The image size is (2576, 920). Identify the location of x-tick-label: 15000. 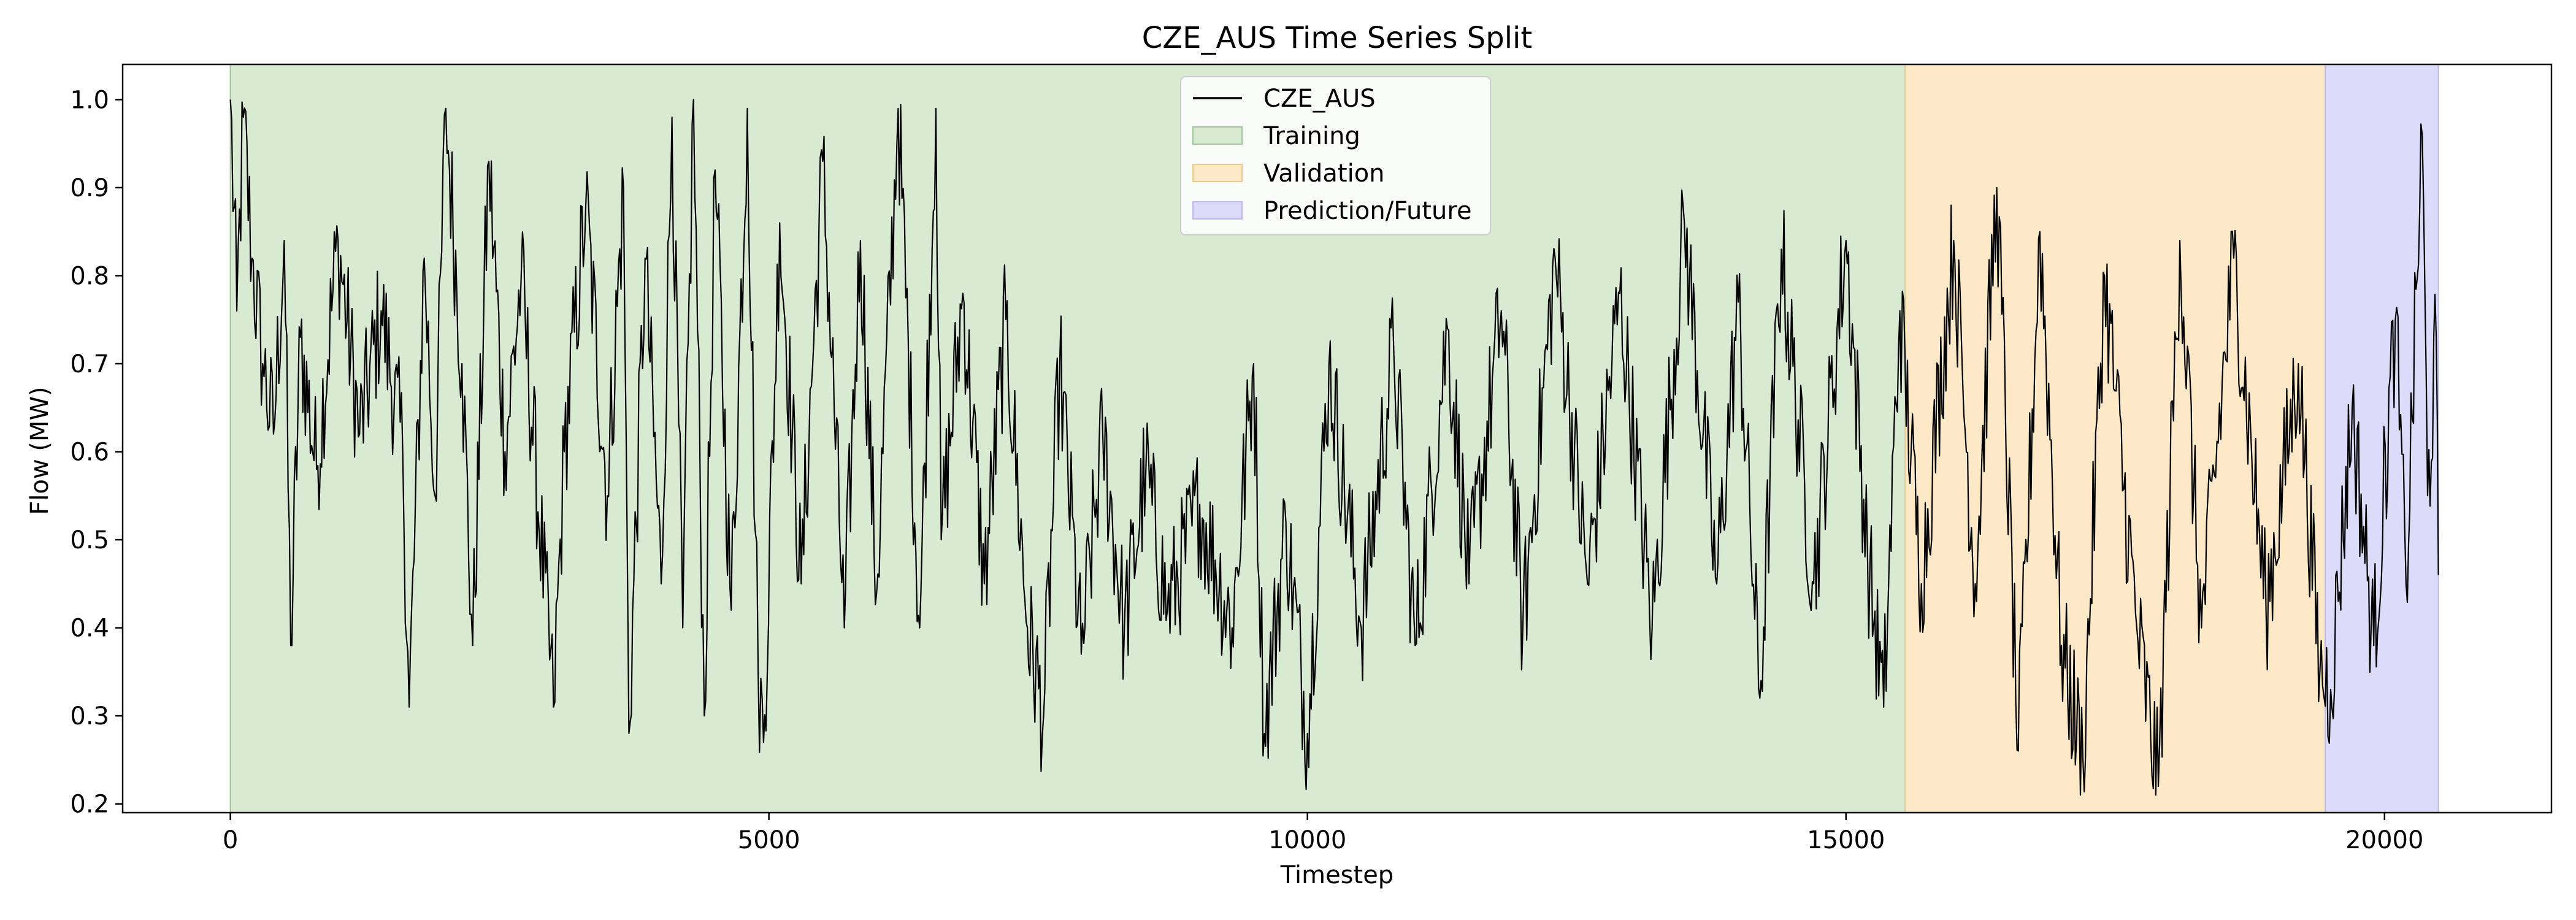
(1846, 840).